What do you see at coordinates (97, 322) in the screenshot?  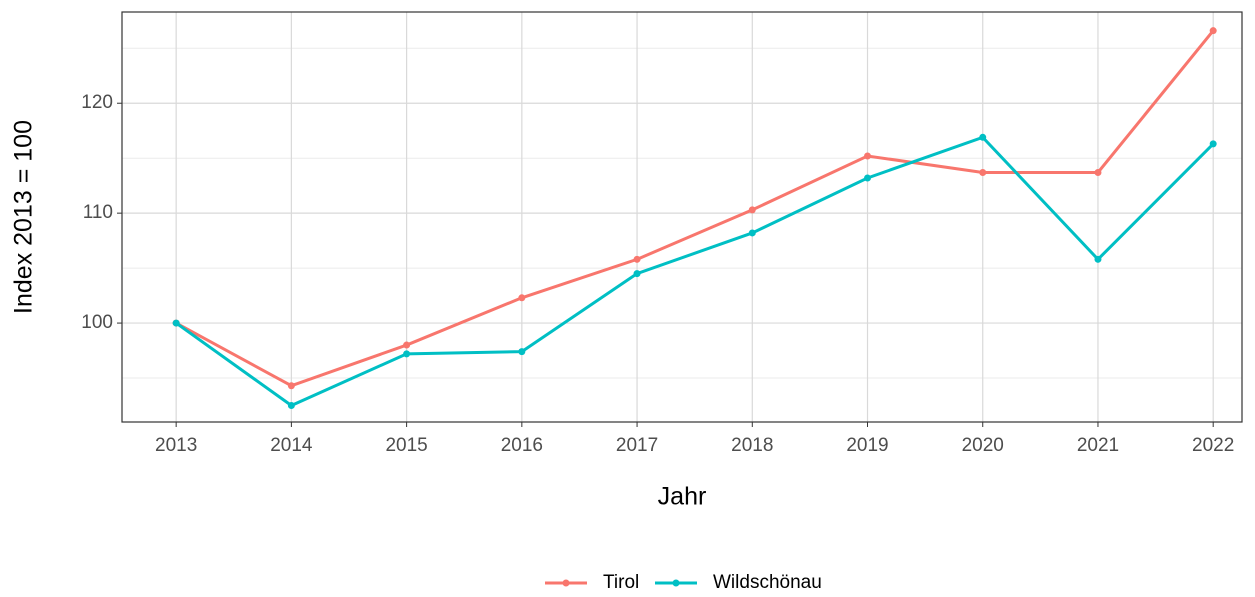 I see `y-tick-label: 100` at bounding box center [97, 322].